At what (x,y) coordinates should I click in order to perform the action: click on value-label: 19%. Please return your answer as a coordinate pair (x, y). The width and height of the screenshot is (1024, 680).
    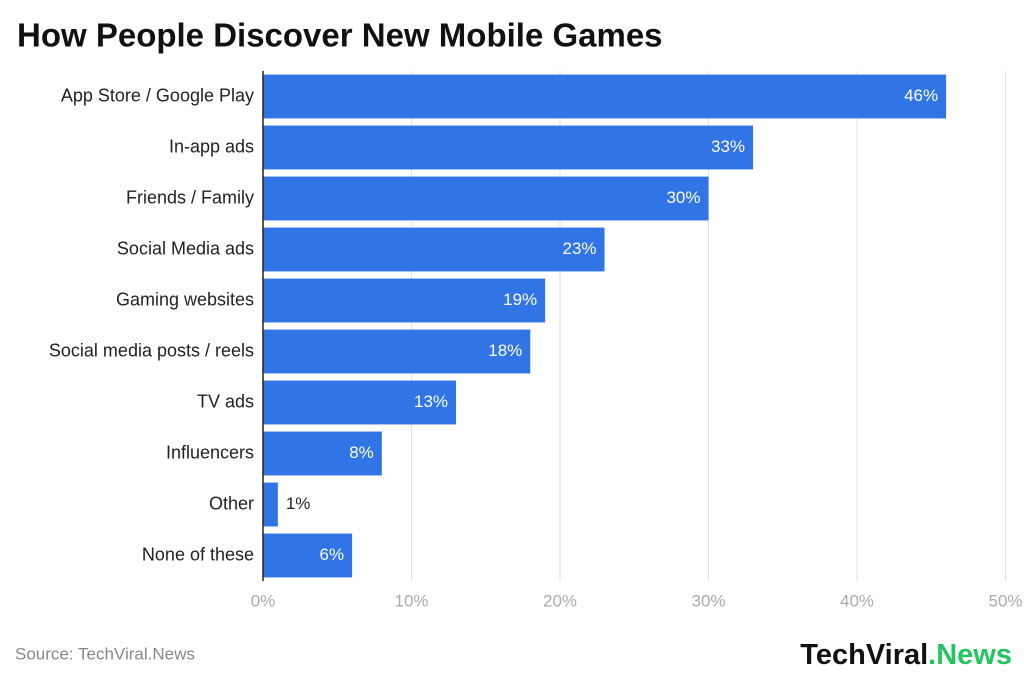
    Looking at the image, I should click on (520, 299).